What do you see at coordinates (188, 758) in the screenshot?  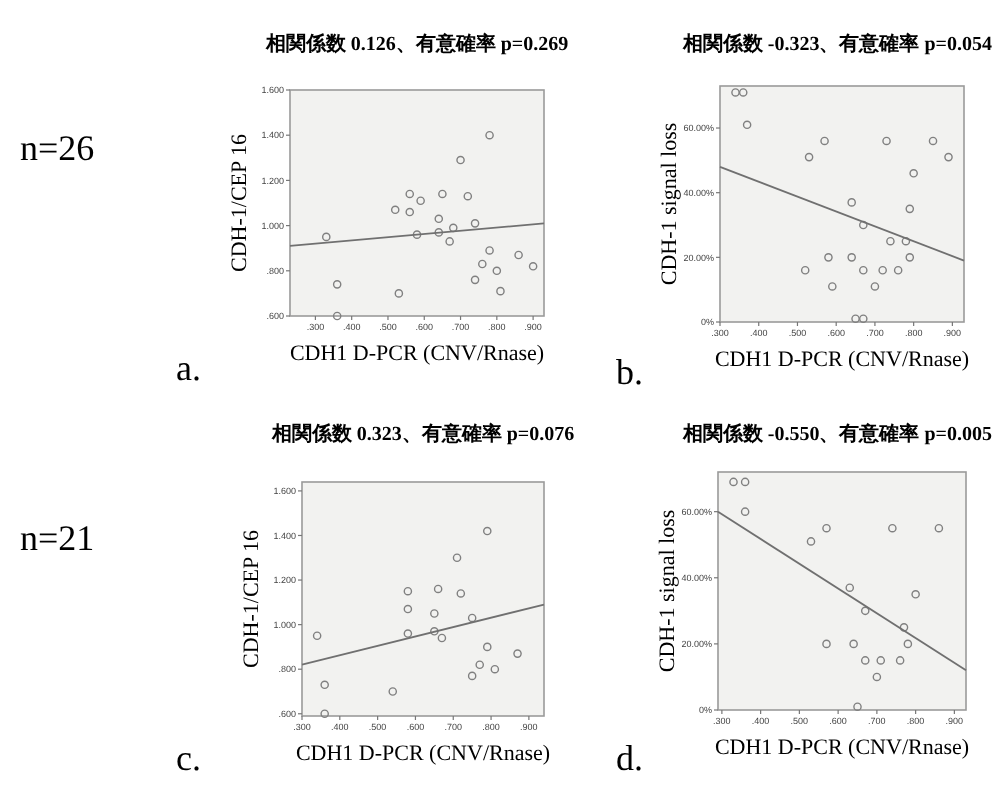 I see `text: c.` at bounding box center [188, 758].